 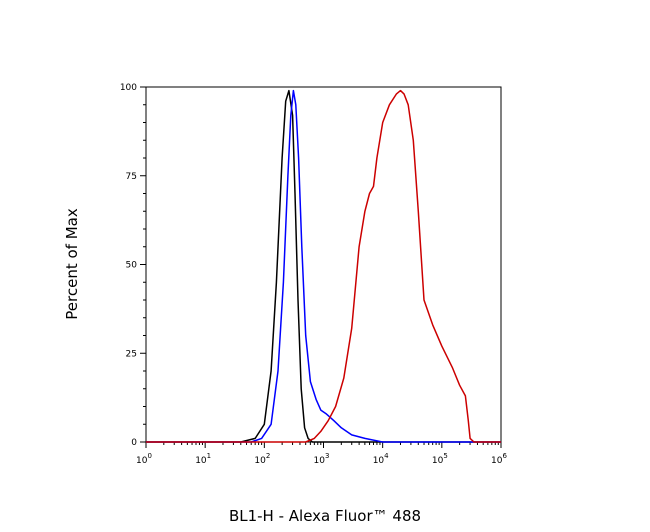 What do you see at coordinates (262, 459) in the screenshot?
I see `x-tick-label: 10²` at bounding box center [262, 459].